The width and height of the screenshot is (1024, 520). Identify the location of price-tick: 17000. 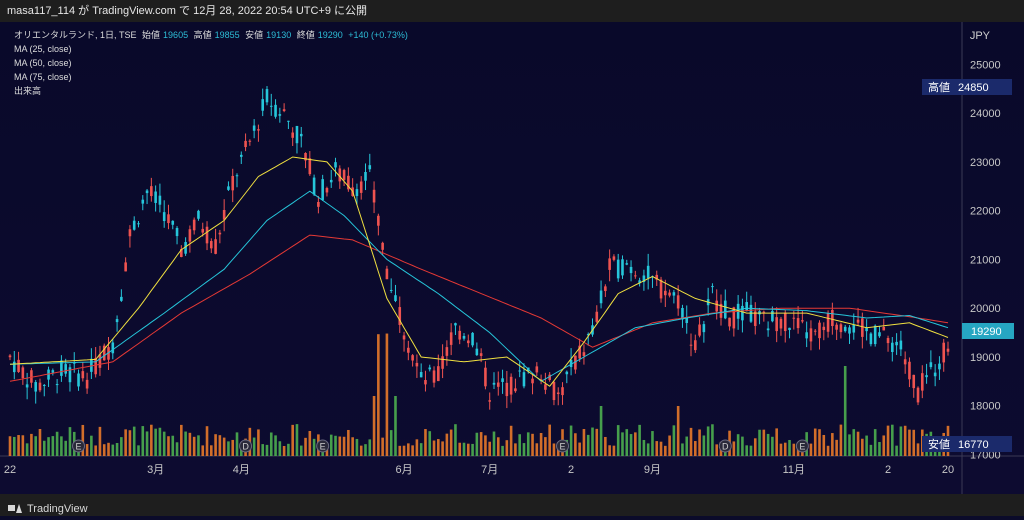
(985, 455).